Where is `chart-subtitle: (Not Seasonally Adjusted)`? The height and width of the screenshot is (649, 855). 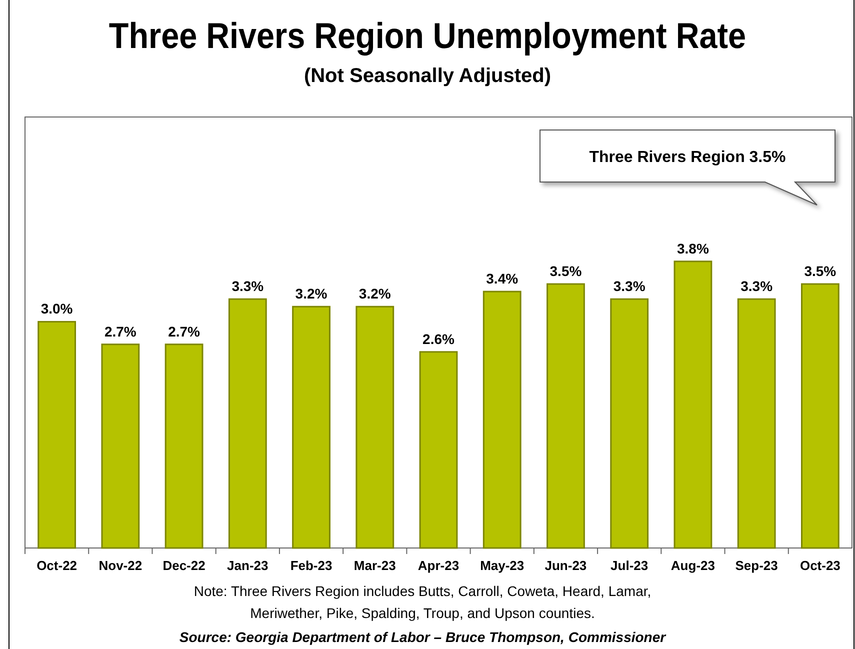 chart-subtitle: (Not Seasonally Adjusted) is located at coordinates (428, 76).